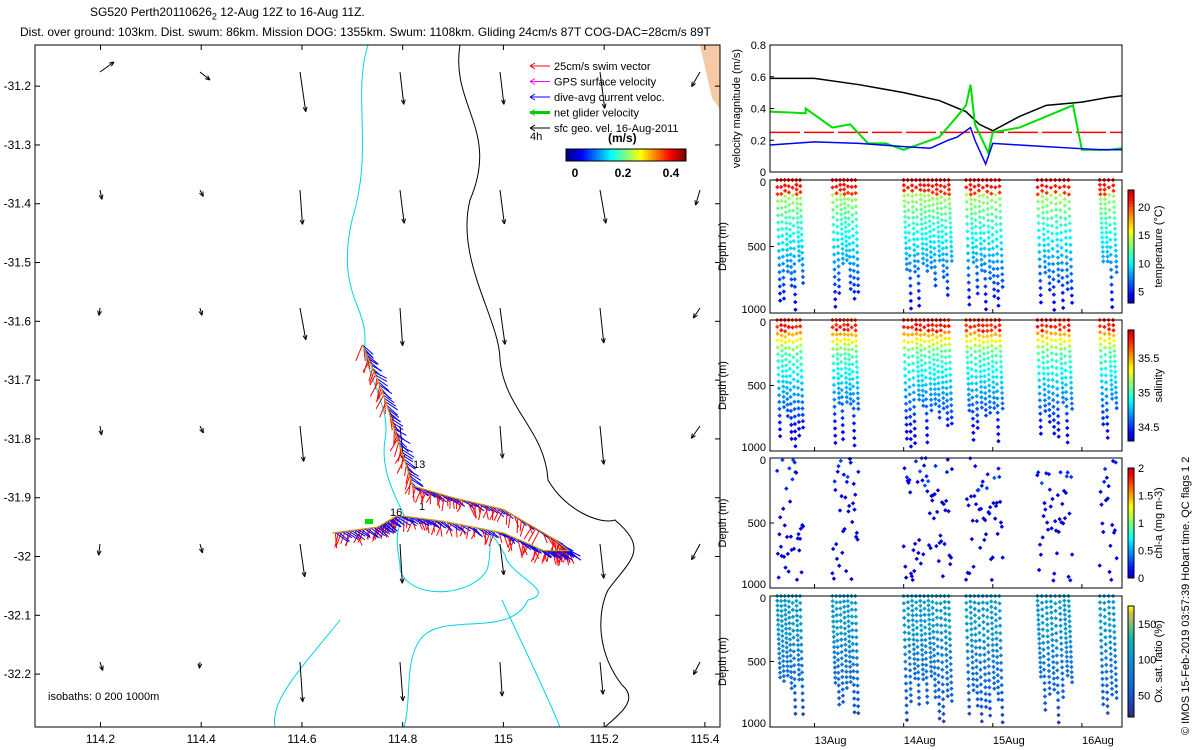 The height and width of the screenshot is (750, 1200). What do you see at coordinates (602, 67) in the screenshot?
I see `legend-label: 25cm/s swim vector` at bounding box center [602, 67].